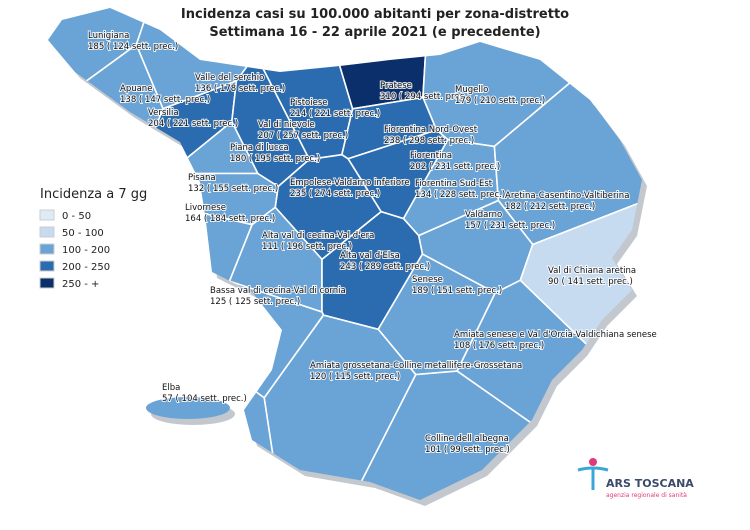  What do you see at coordinates (355, 377) in the screenshot?
I see `district-value: 120 ( 115 sett. prec.)` at bounding box center [355, 377].